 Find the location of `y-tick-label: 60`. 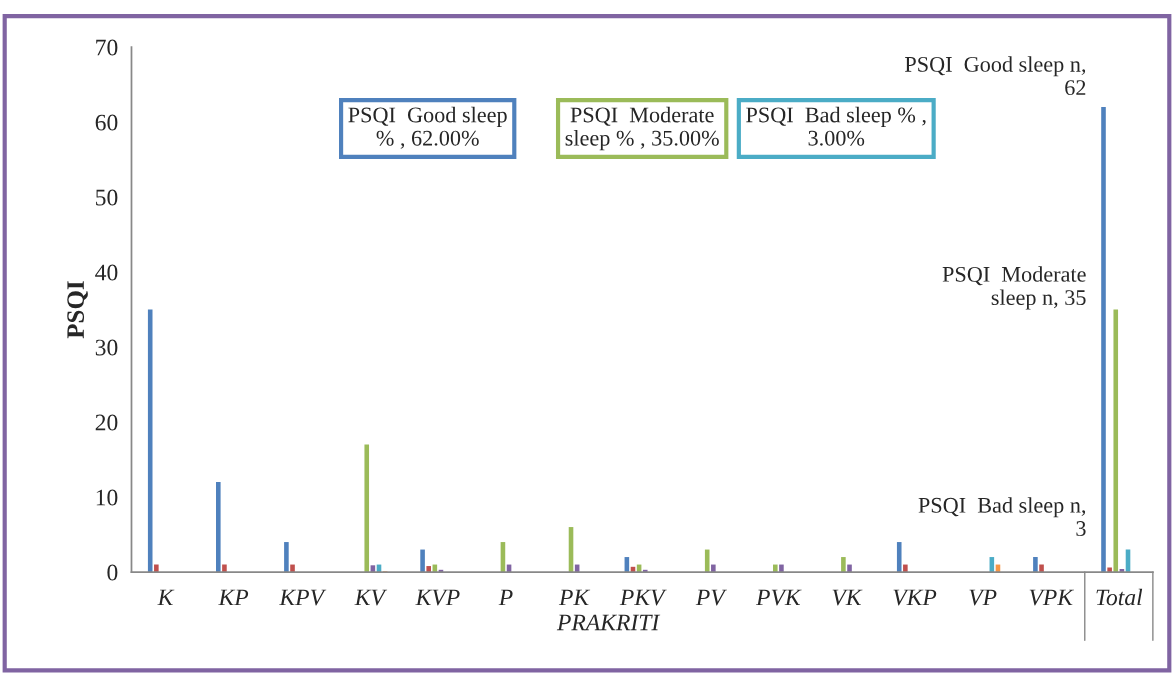

y-tick-label: 60 is located at coordinates (106, 122).